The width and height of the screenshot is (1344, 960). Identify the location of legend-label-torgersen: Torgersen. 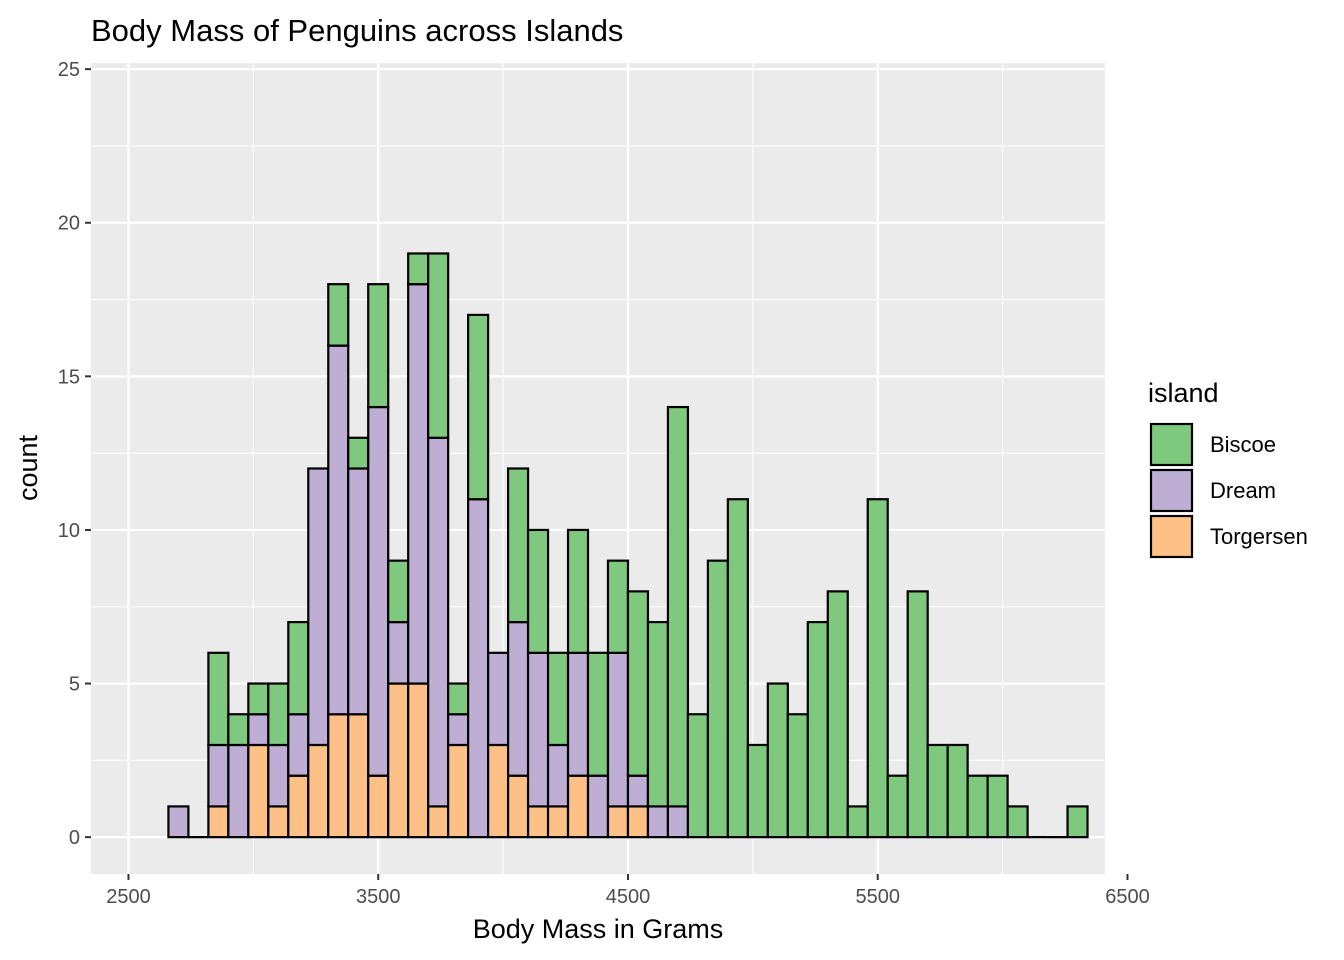
(1259, 536).